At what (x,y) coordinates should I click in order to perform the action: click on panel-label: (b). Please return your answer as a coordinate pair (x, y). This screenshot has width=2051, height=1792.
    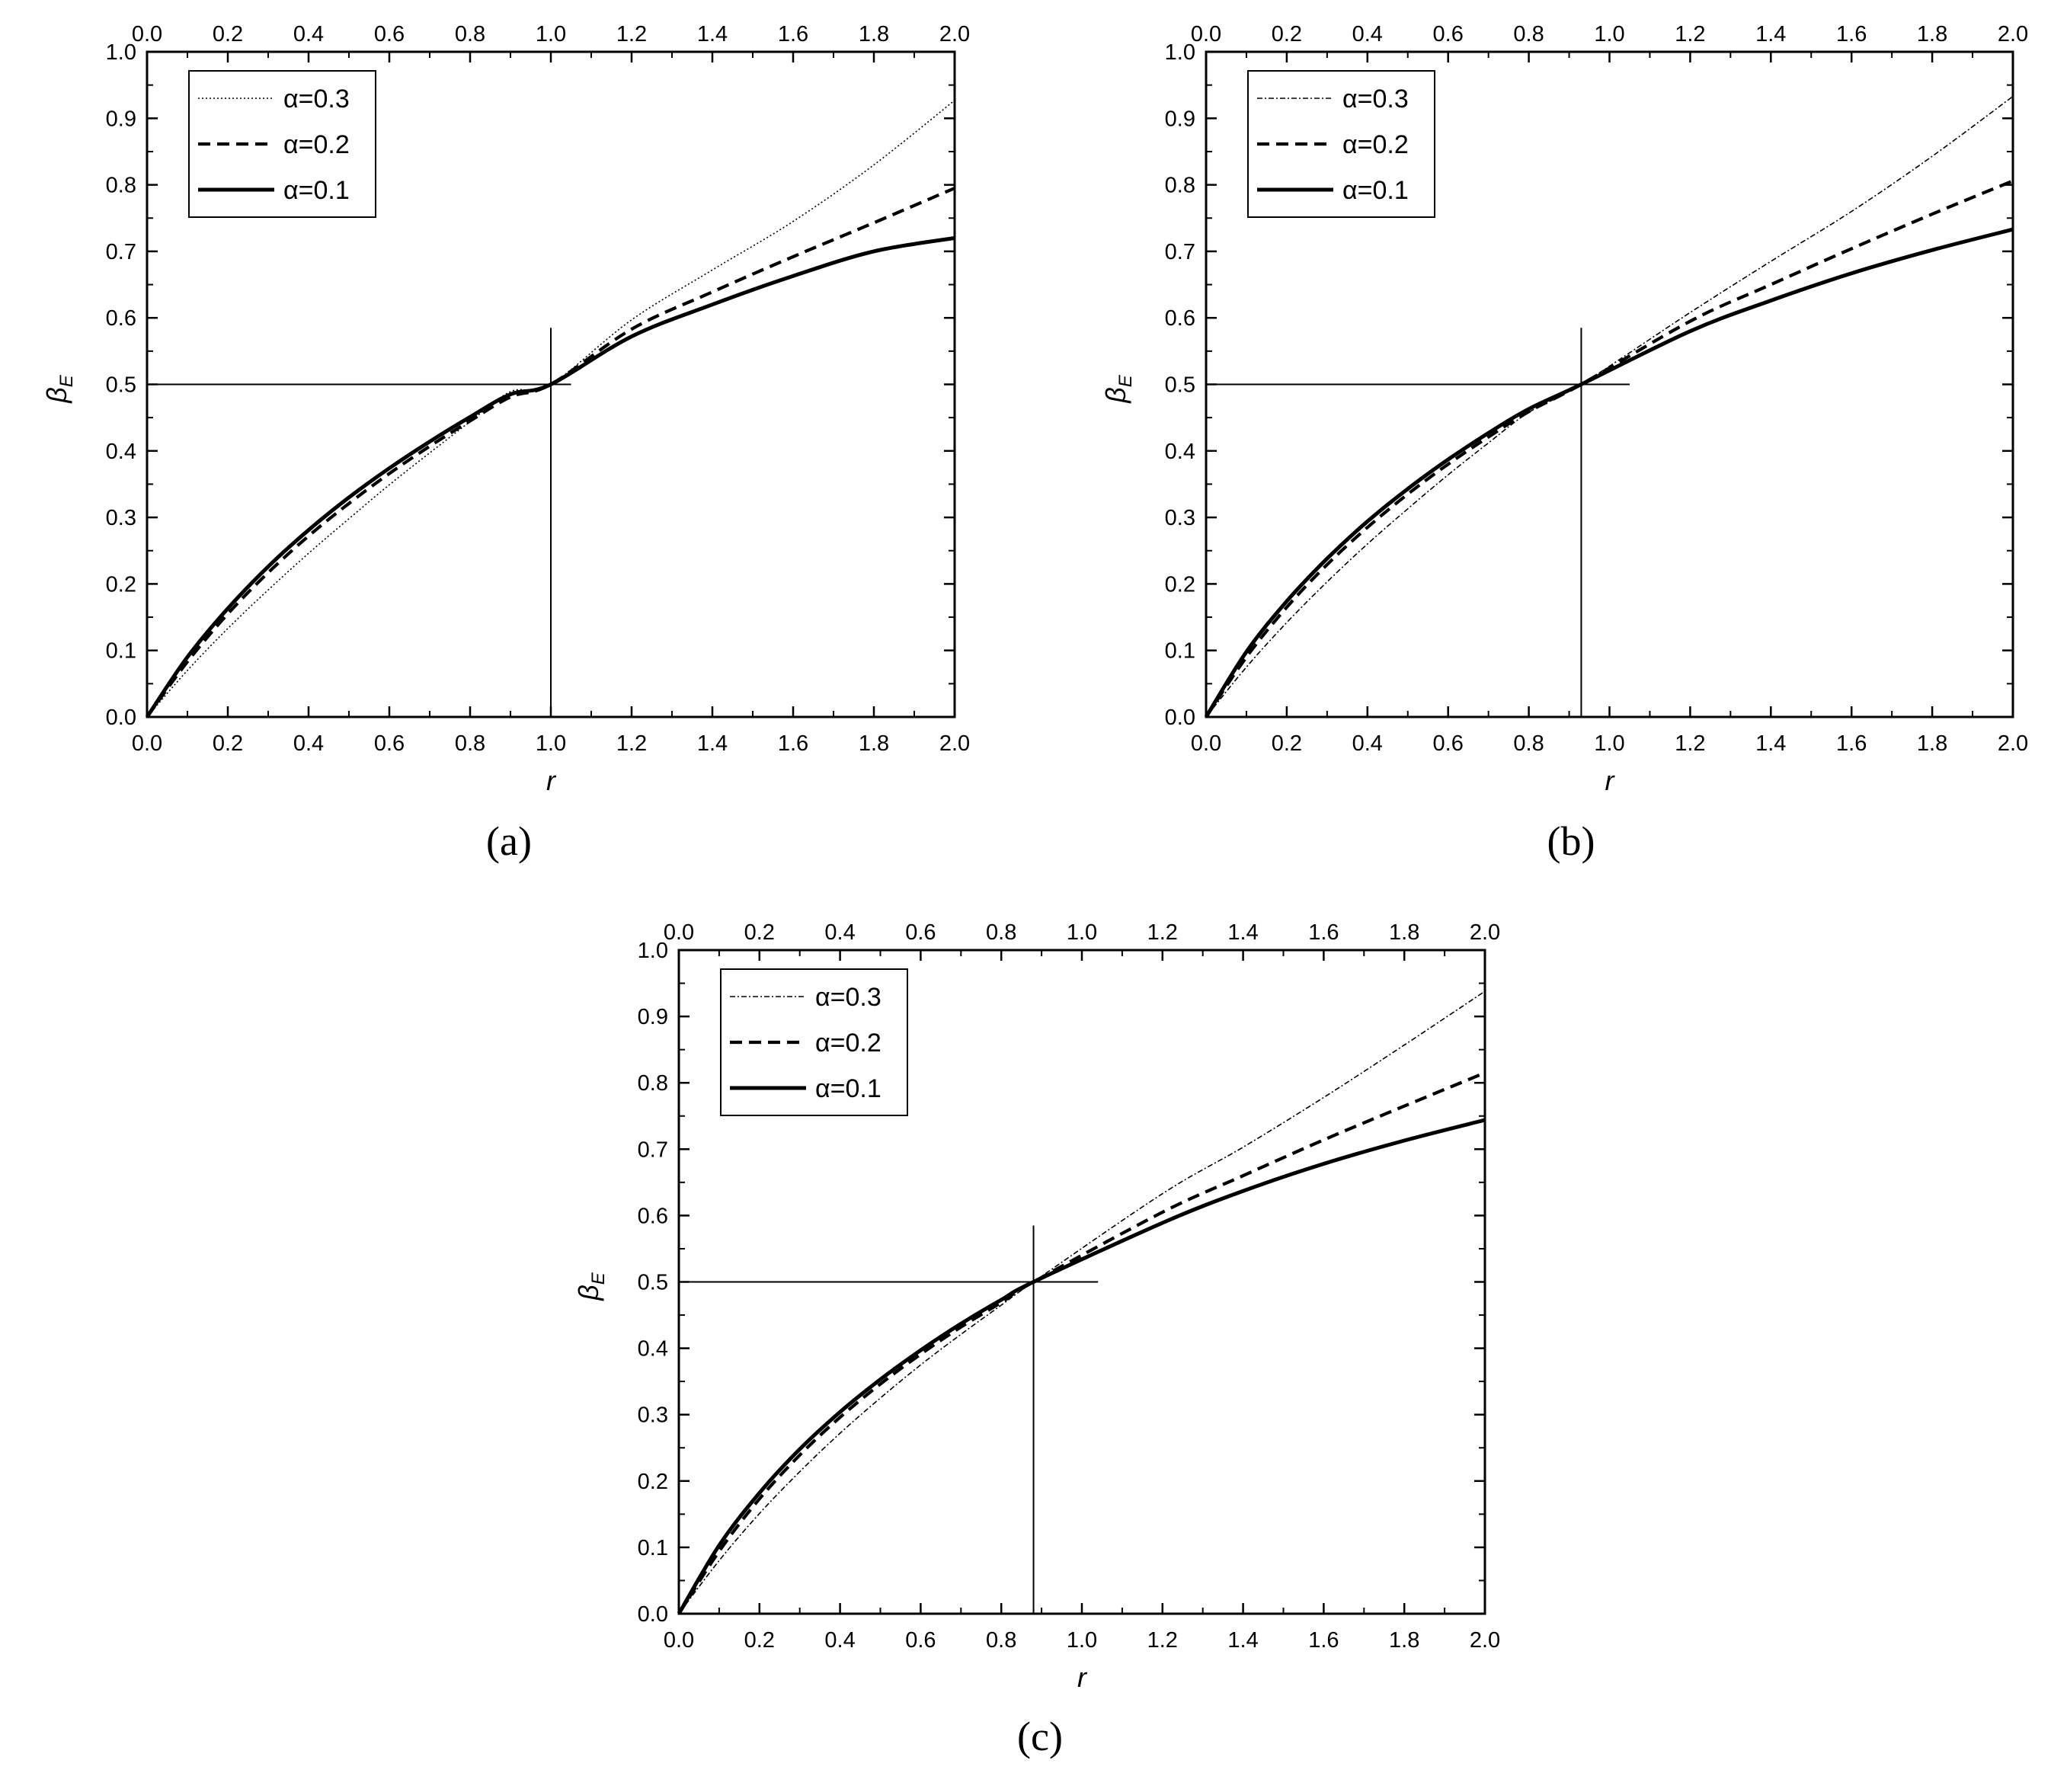
    Looking at the image, I should click on (1571, 841).